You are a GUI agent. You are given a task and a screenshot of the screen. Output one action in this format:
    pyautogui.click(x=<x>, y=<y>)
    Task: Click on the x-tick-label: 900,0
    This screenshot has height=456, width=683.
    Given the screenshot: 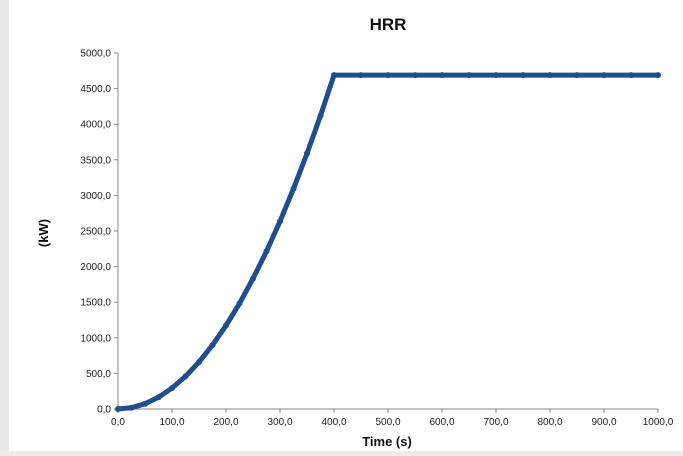 What is the action you would take?
    pyautogui.click(x=603, y=422)
    